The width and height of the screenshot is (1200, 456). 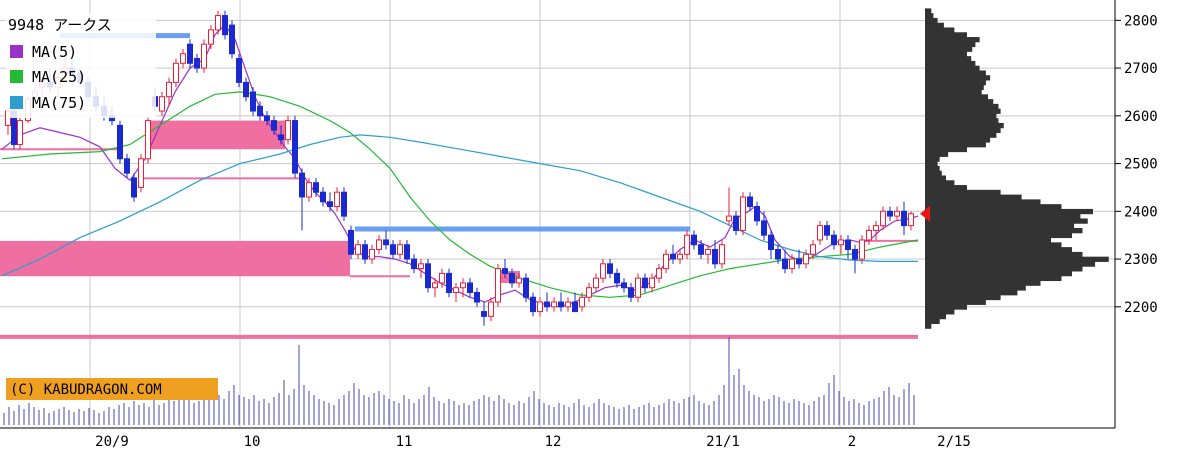 I want to click on y-tick-label: 2700, so click(x=1141, y=69).